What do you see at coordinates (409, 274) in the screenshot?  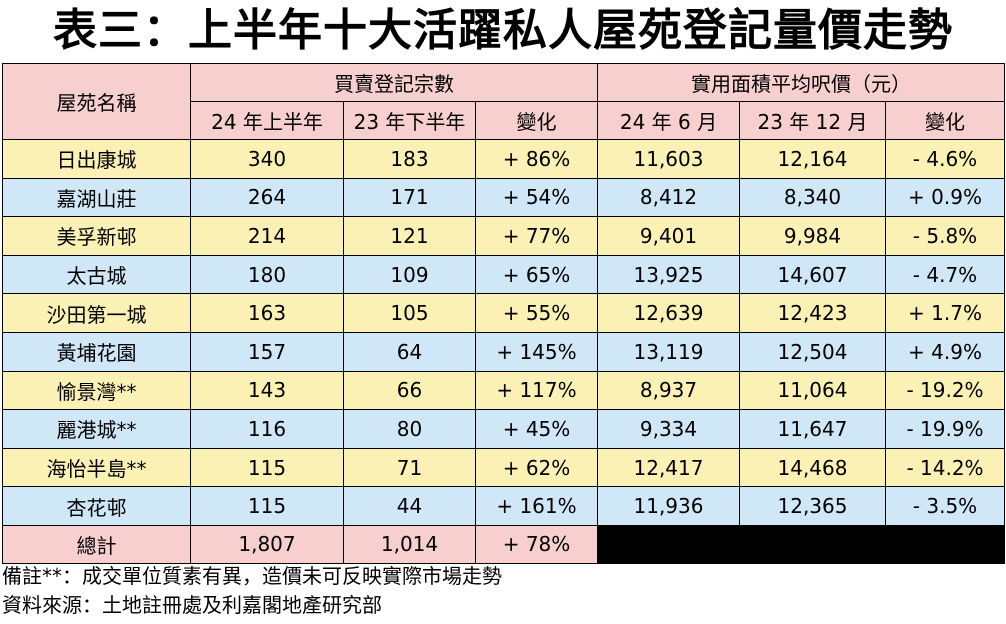 I see `transactions-h2-23: 109` at bounding box center [409, 274].